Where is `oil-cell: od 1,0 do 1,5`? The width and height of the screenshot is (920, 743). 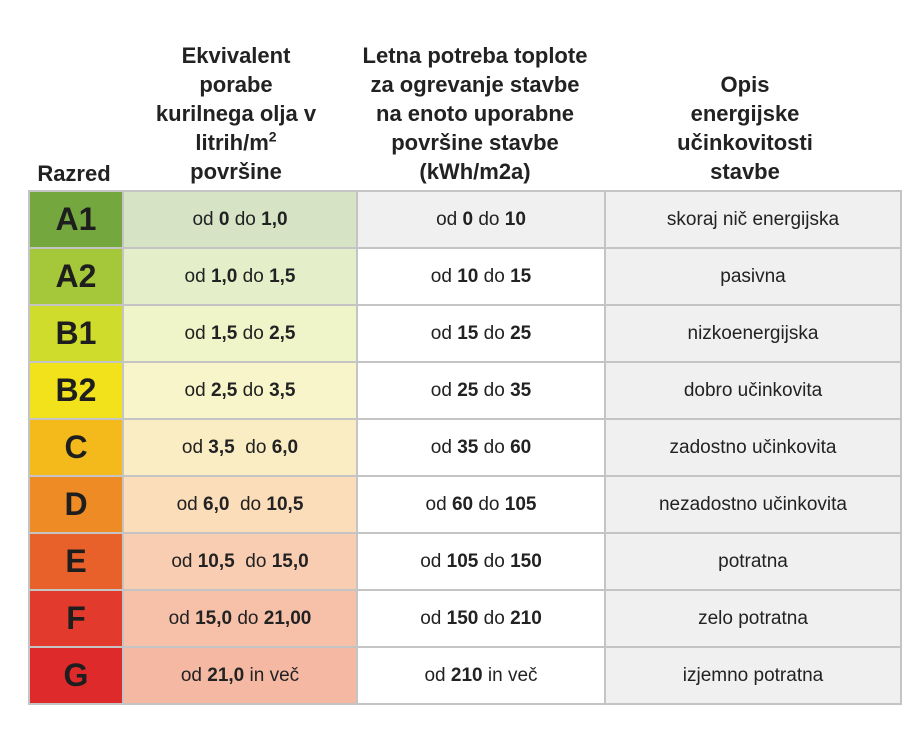 oil-cell: od 1,0 do 1,5 is located at coordinates (240, 276).